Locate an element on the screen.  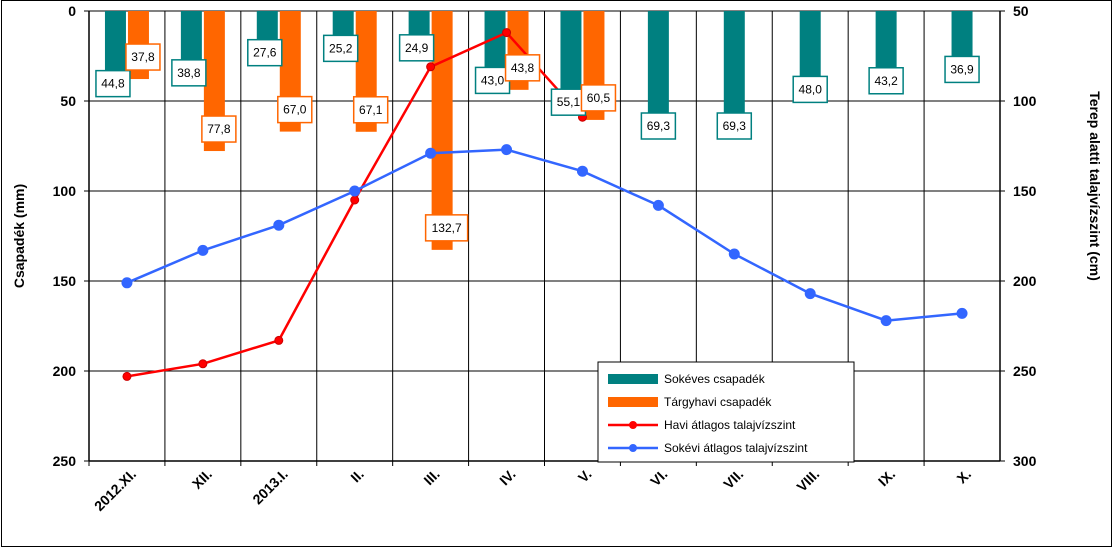
x-tick-label: II. is located at coordinates (357, 476).